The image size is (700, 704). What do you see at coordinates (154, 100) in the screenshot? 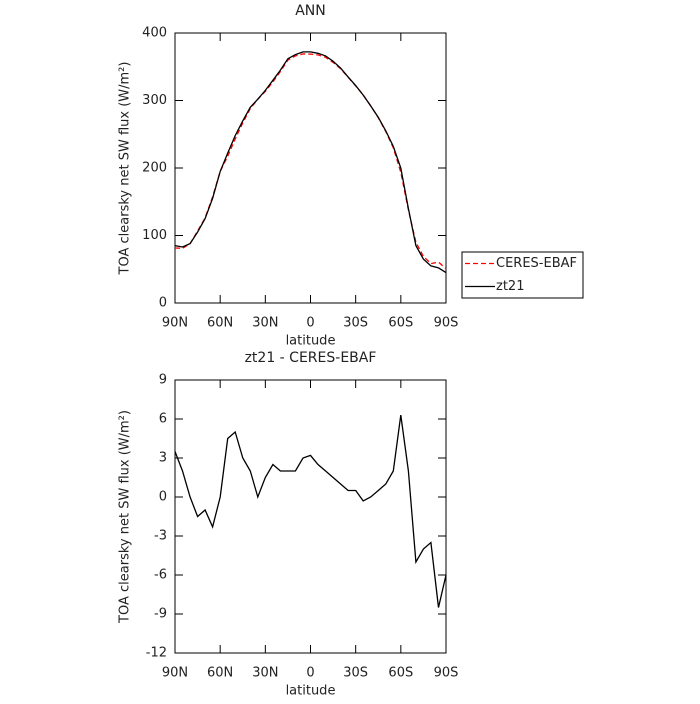
I see `y-tick-label: 300` at bounding box center [154, 100].